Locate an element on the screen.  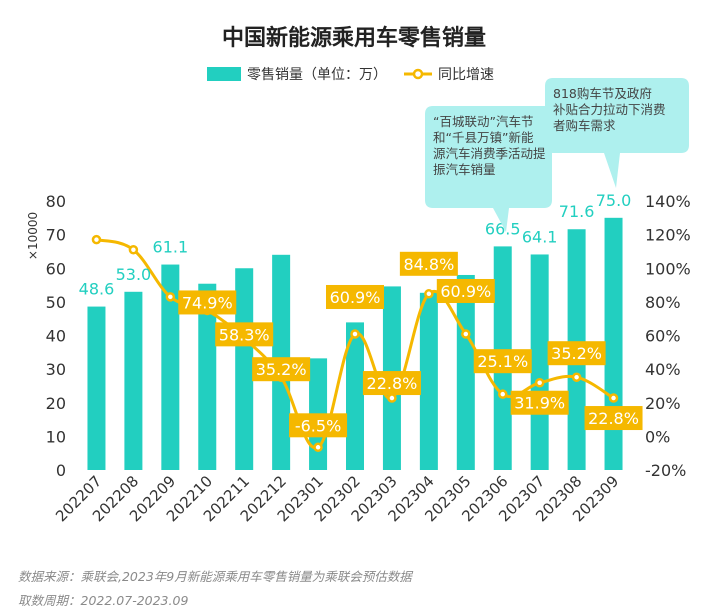
y-left-tick-label: 20 is located at coordinates (56, 403).